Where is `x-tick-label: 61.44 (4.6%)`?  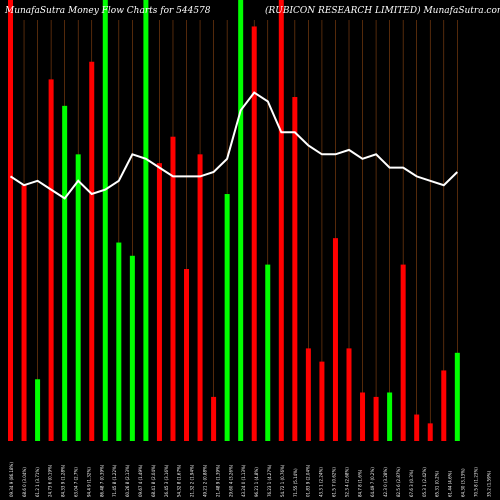 x-tick-label: 61.44 (4.6%) is located at coordinates (450, 484).